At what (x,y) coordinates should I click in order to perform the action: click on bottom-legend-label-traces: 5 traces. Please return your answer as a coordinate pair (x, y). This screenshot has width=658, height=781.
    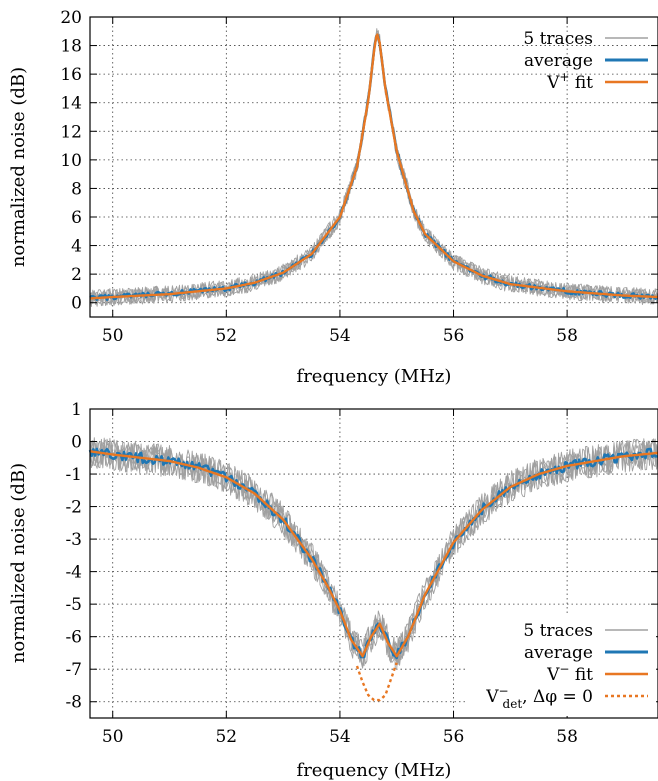
    Looking at the image, I should click on (558, 631).